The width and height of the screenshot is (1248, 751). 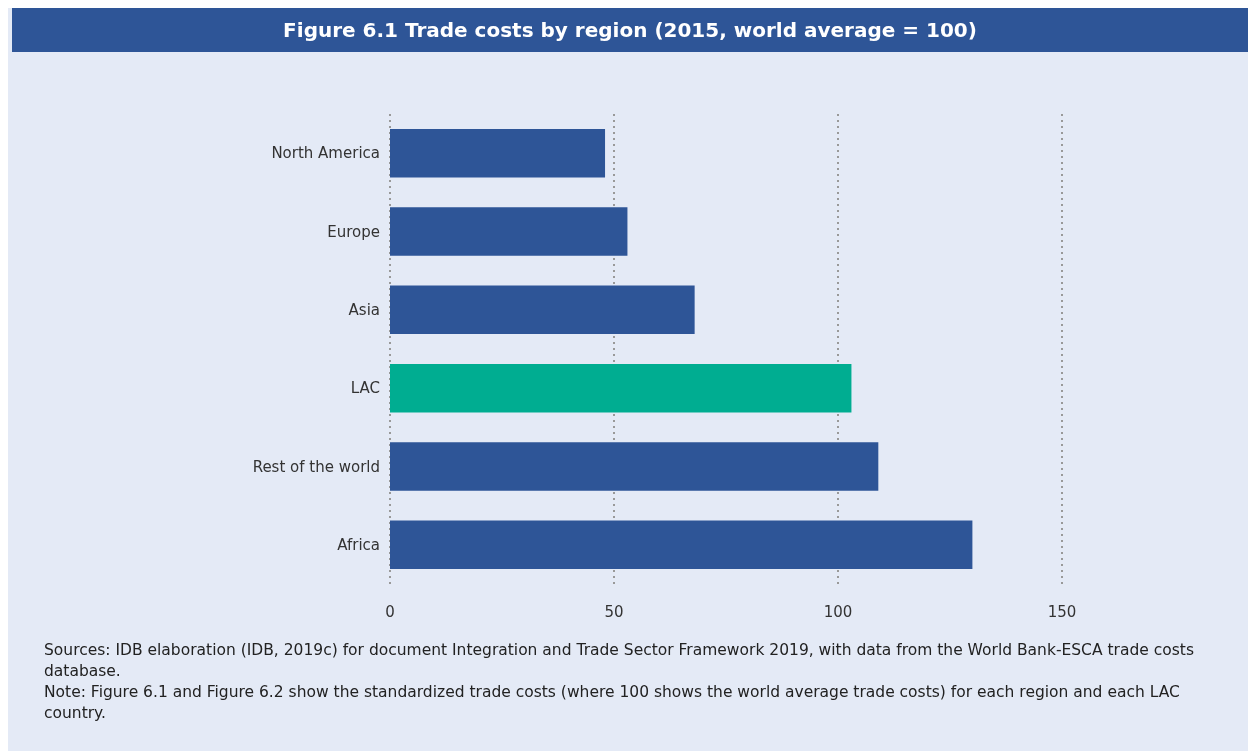 What do you see at coordinates (353, 231) in the screenshot?
I see `y-tick-label: Europe` at bounding box center [353, 231].